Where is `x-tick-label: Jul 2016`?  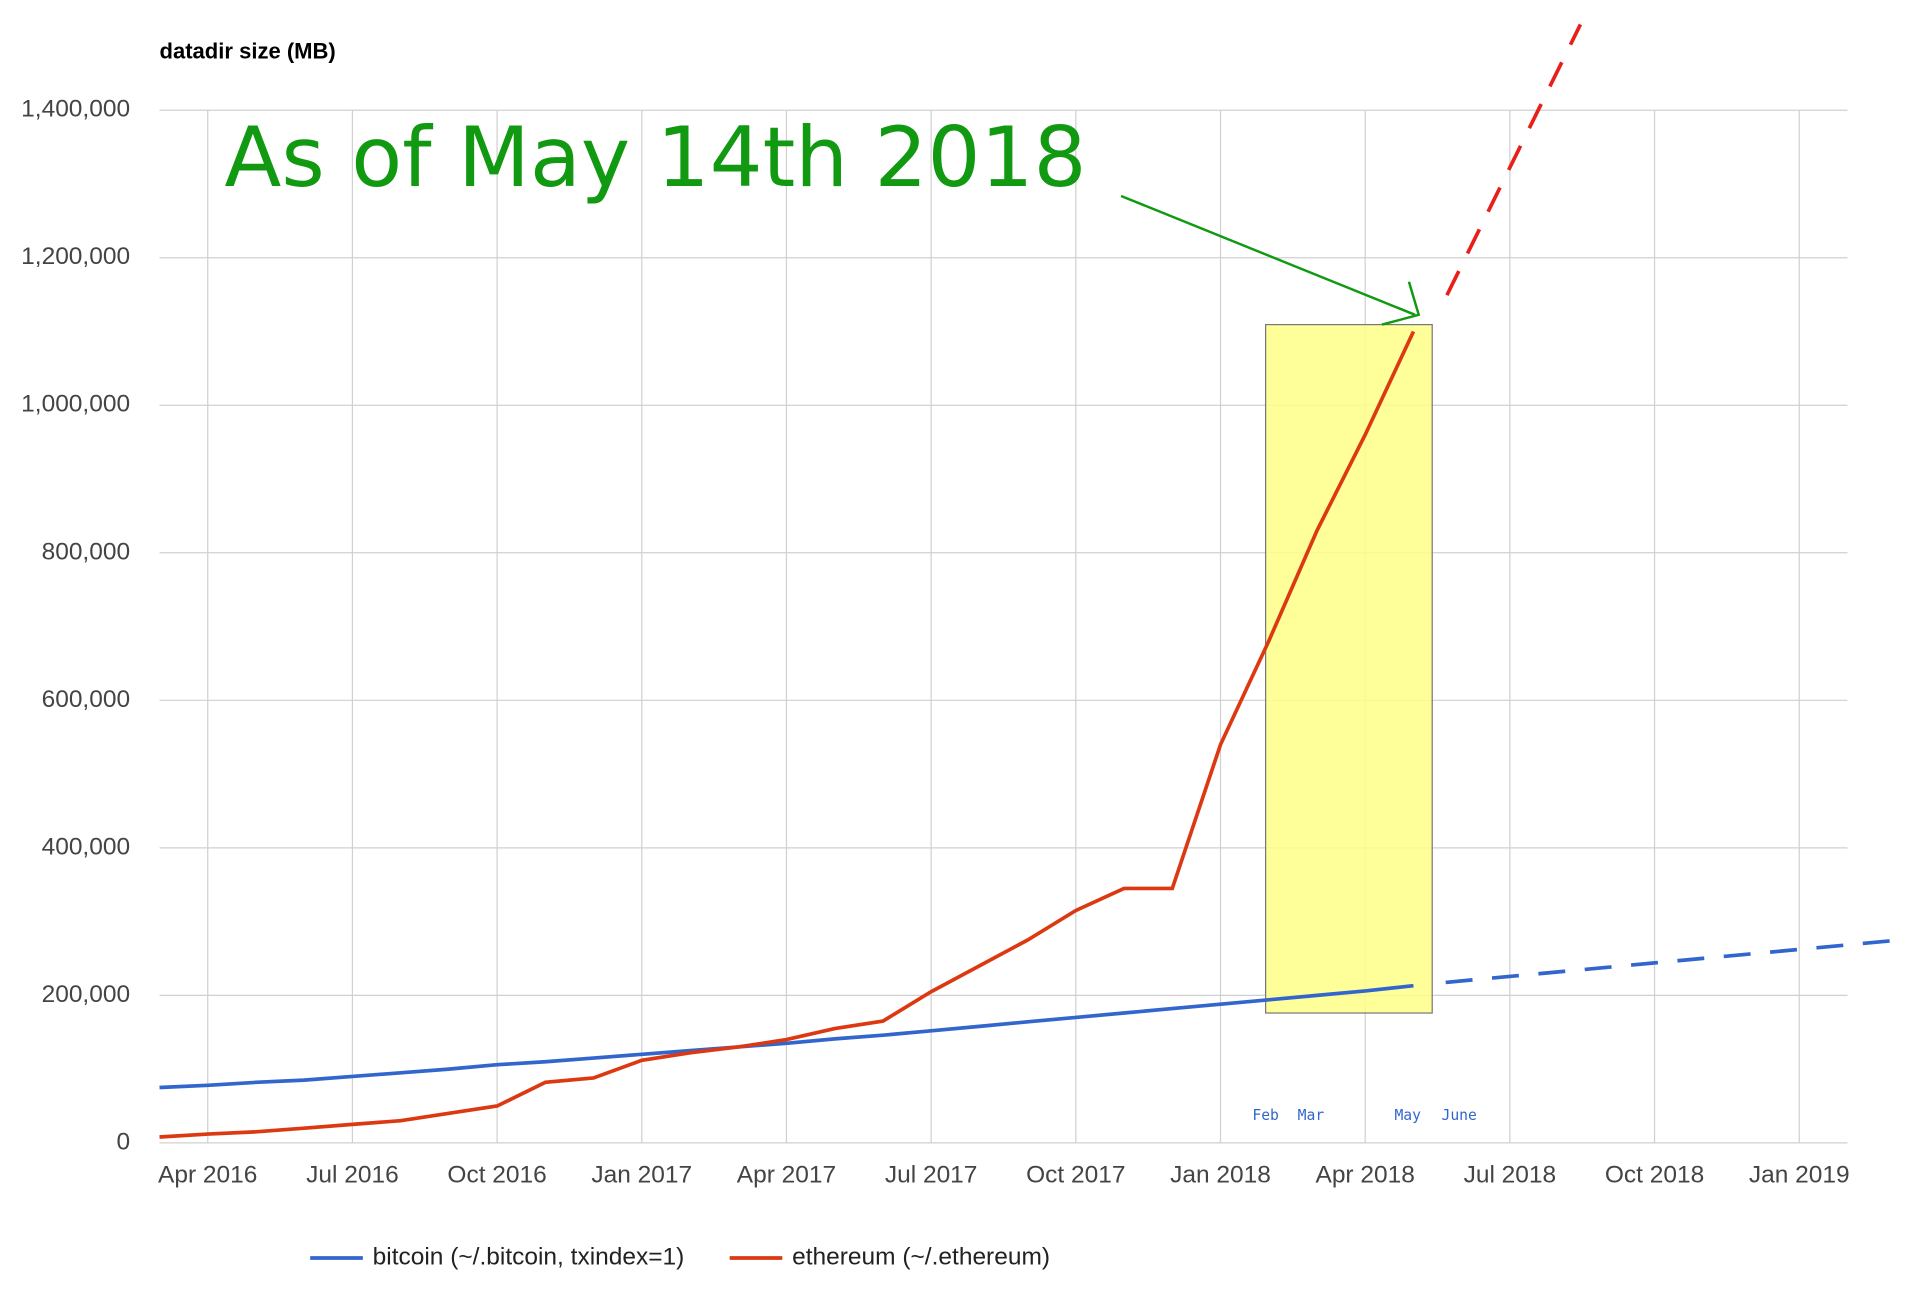
x-tick-label: Jul 2016 is located at coordinates (352, 1174).